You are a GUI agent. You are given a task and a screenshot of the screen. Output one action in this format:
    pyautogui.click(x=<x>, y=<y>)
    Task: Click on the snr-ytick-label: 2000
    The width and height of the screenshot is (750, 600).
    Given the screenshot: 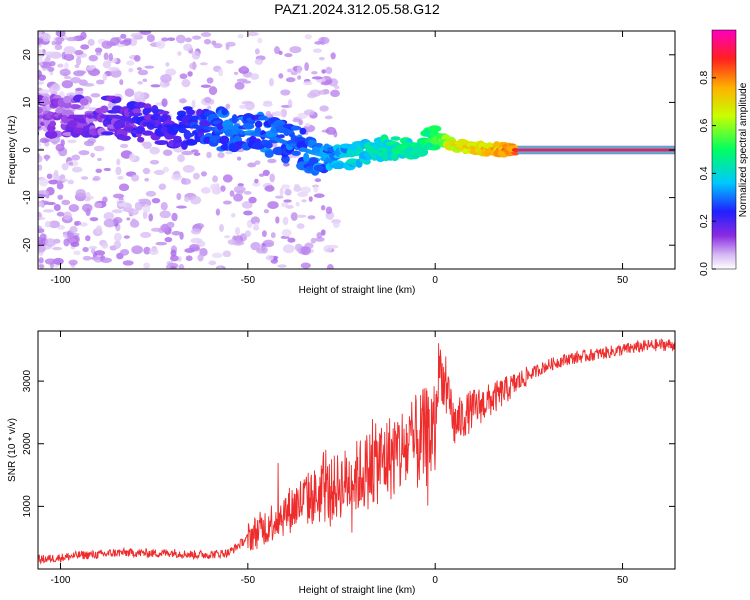 What is the action you would take?
    pyautogui.click(x=27, y=443)
    